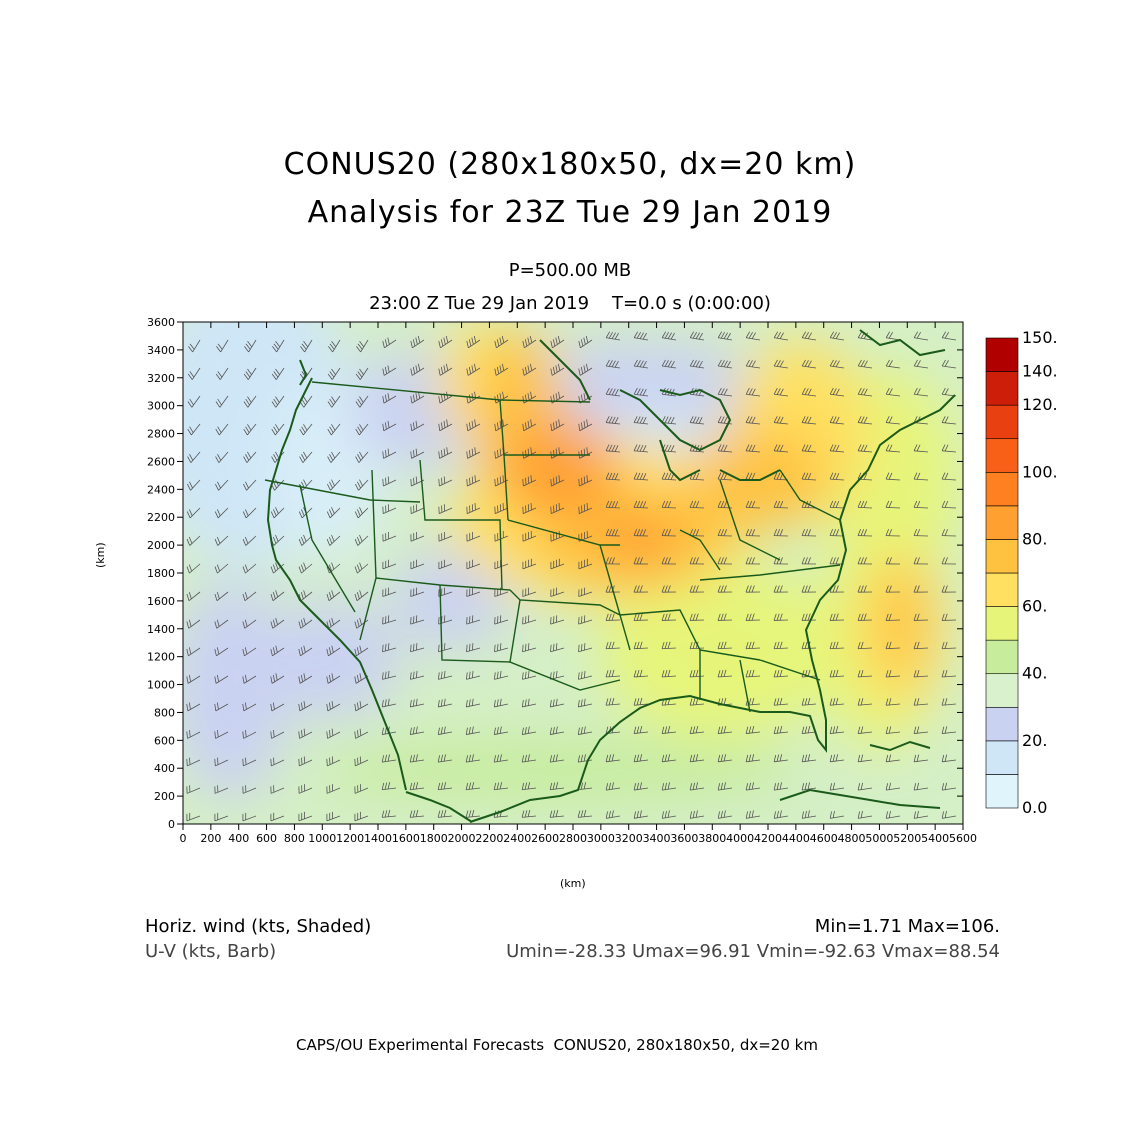 Image resolution: width=1148 pixels, height=1148 pixels. Describe the element at coordinates (161, 573) in the screenshot. I see `y-tick-label: 1800` at that location.